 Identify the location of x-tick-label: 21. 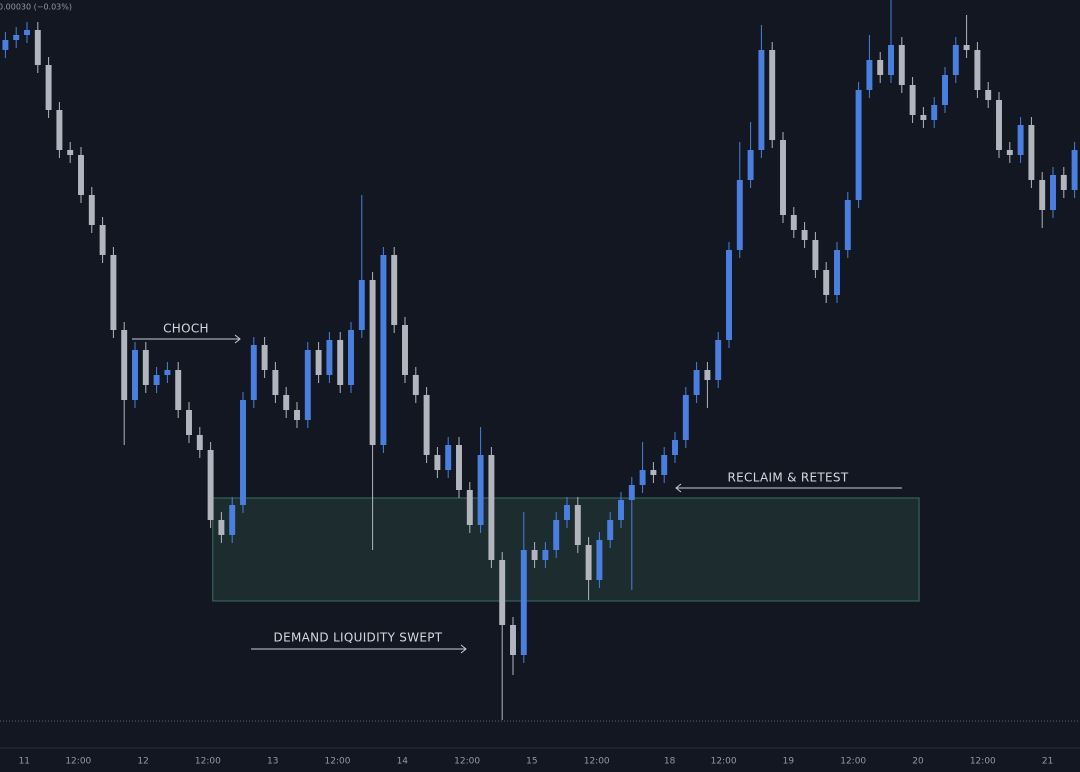
(1047, 762).